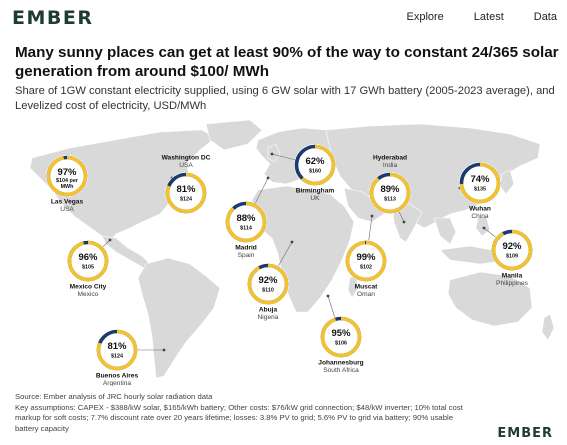 The width and height of the screenshot is (567, 445). Describe the element at coordinates (480, 208) in the screenshot. I see `city-name-wuhan: Wuhan` at that location.